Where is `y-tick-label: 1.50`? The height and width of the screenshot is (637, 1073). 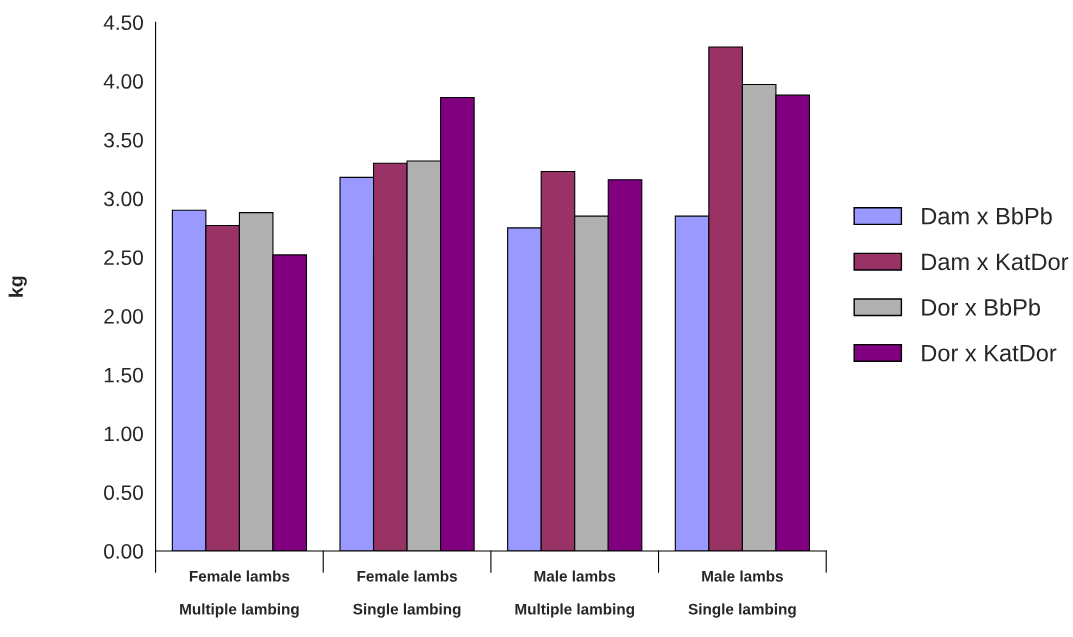
y-tick-label: 1.50 is located at coordinates (123, 375).